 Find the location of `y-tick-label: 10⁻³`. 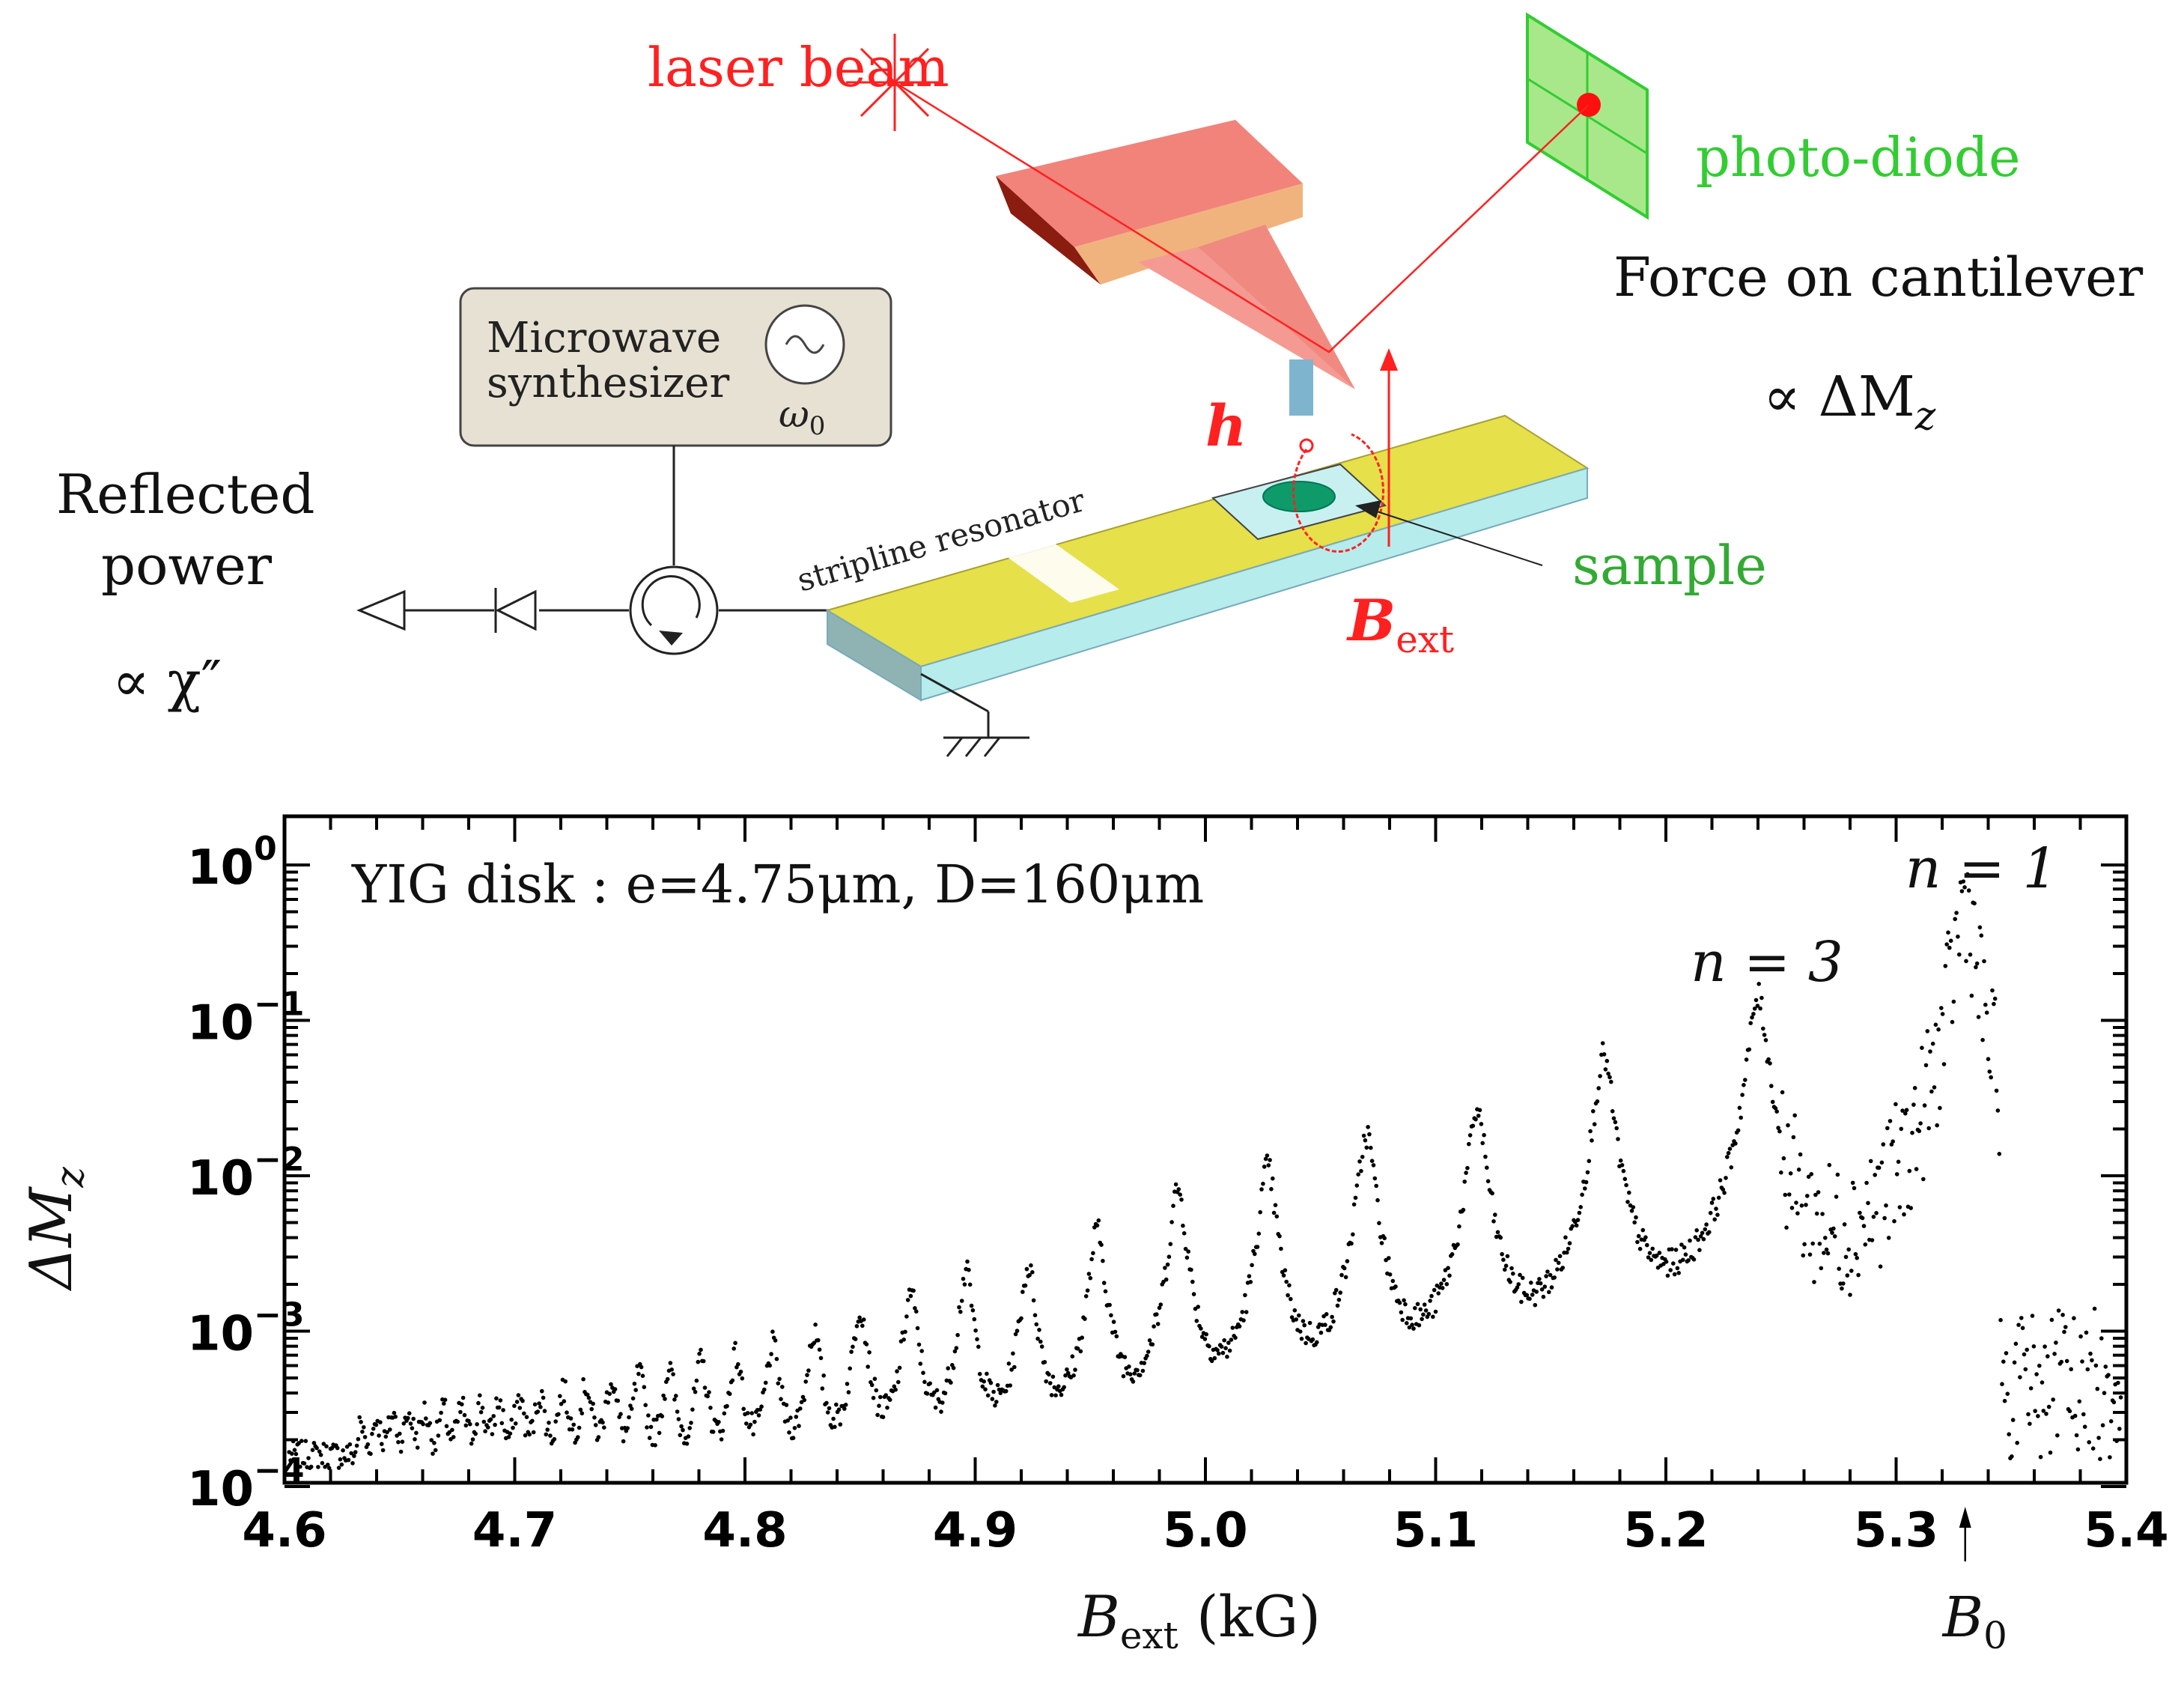

y-tick-label: 10⁻³ is located at coordinates (246, 1329).